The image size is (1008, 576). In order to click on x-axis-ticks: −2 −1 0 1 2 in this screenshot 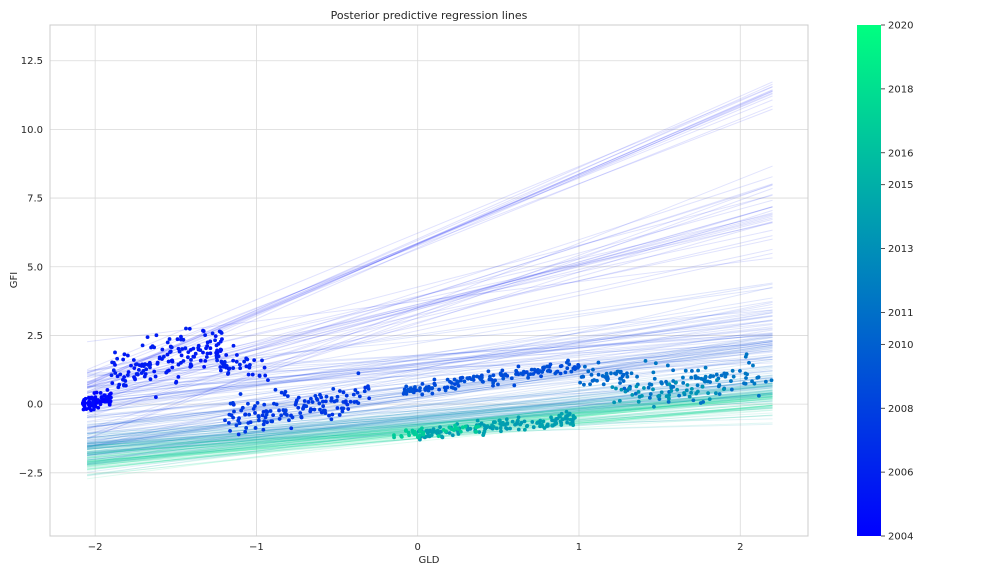, I will do `click(416, 547)`.